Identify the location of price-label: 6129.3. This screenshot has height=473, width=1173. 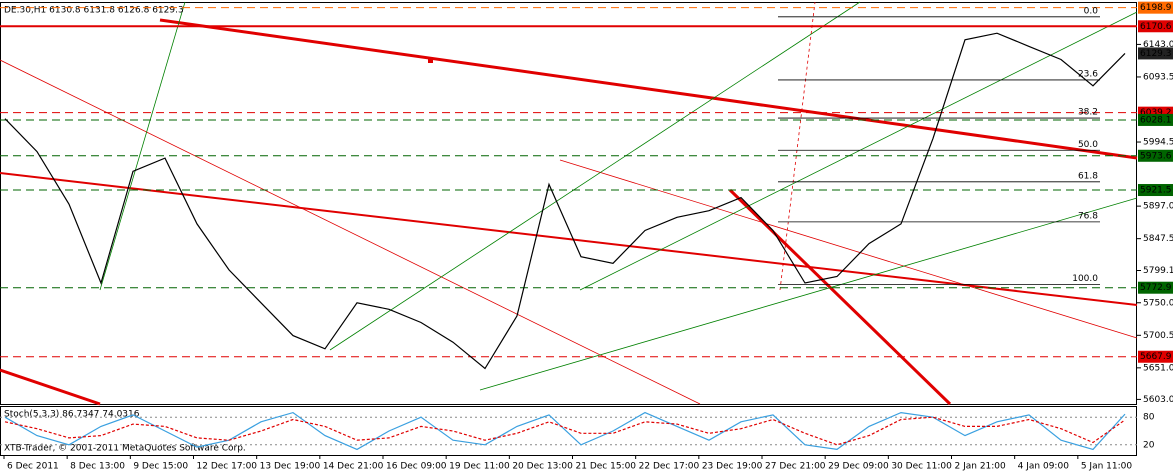
(1156, 54).